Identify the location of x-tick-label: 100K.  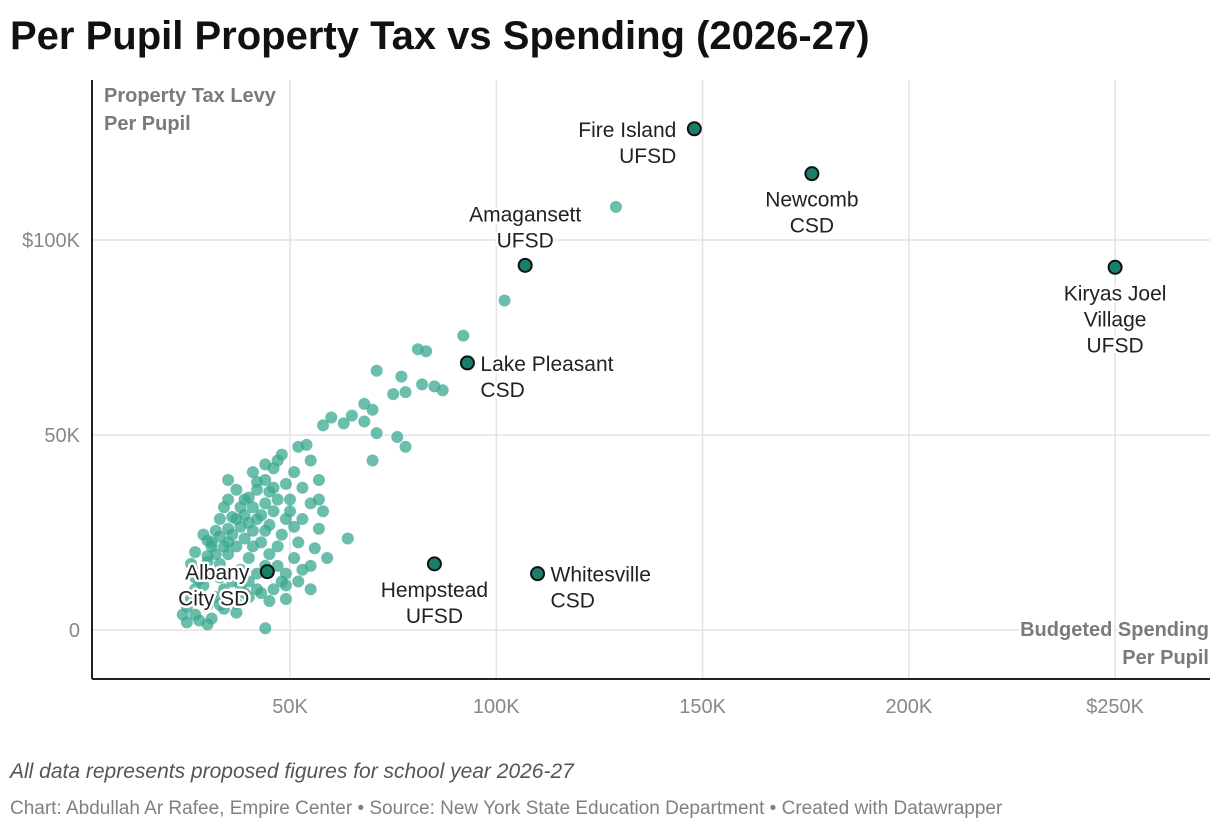
(496, 707).